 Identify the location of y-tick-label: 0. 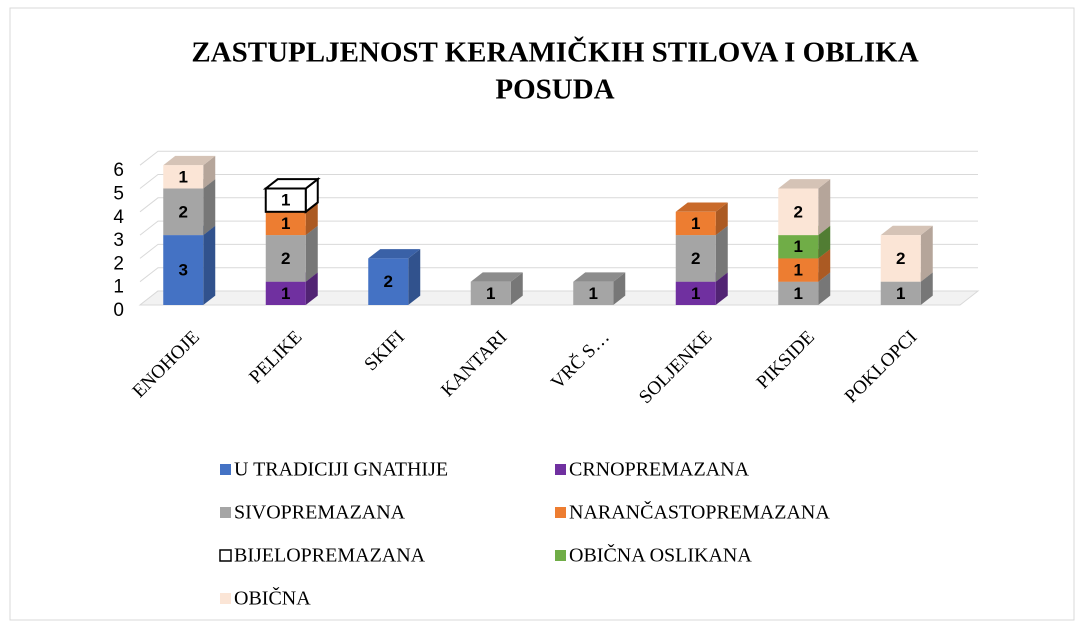
(118, 310).